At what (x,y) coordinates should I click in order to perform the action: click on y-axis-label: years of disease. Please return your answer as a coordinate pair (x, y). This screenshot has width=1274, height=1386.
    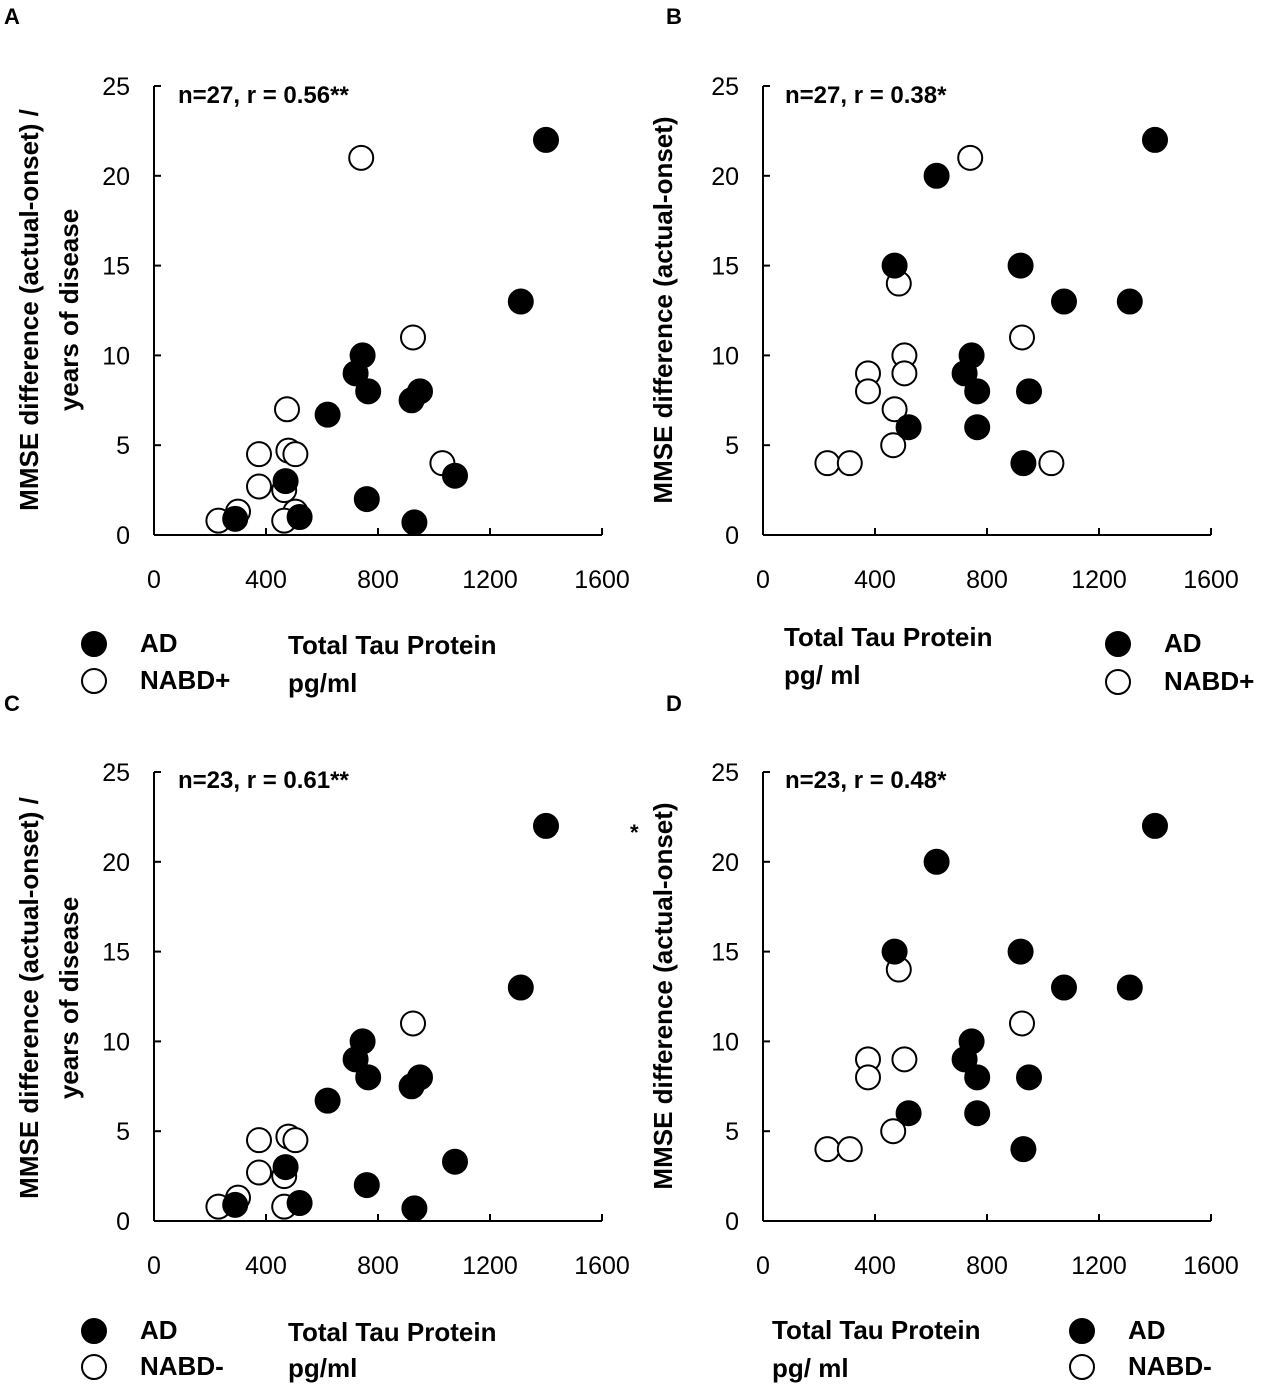
    Looking at the image, I should click on (69, 998).